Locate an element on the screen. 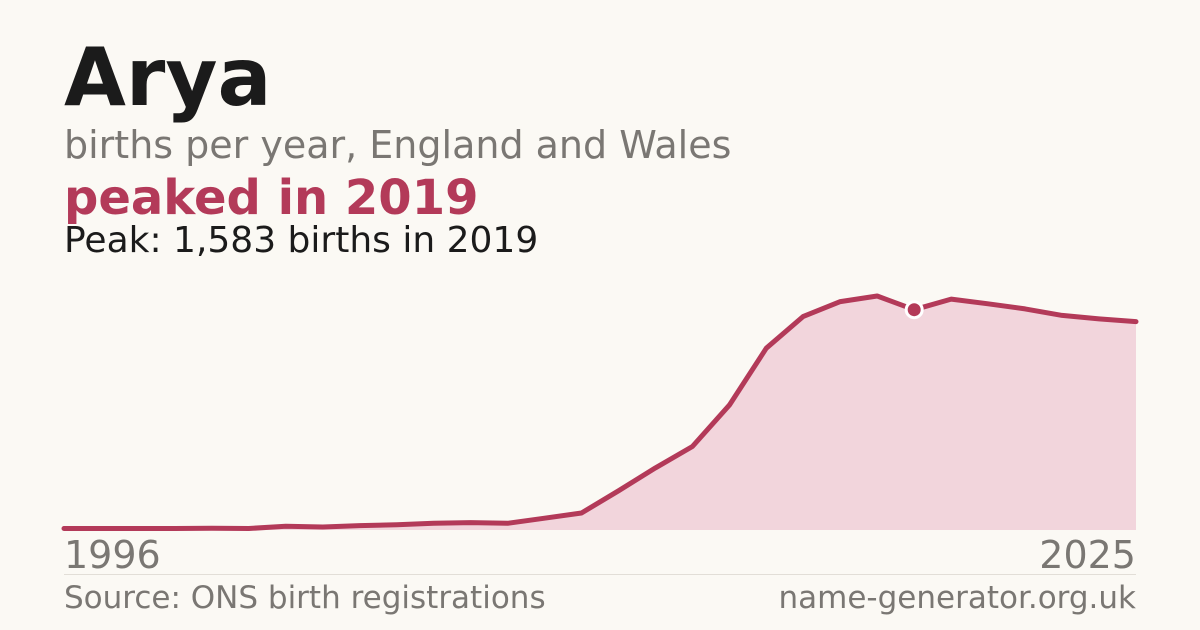 Image resolution: width=1200 pixels, height=630 pixels. peak-marker is located at coordinates (914, 310).